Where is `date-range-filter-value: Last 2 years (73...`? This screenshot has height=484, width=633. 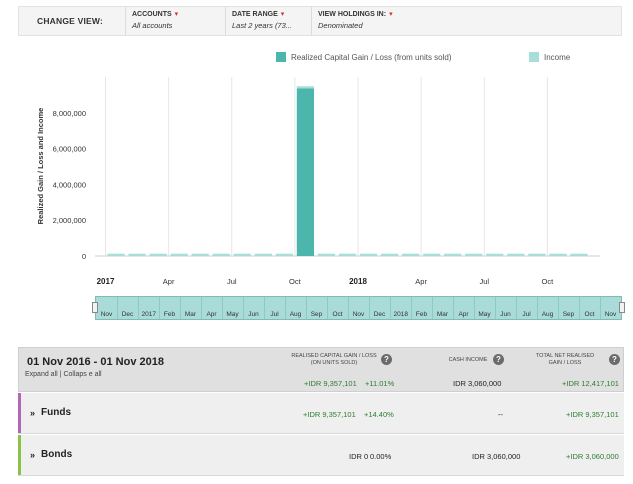 date-range-filter-value: Last 2 years (73... is located at coordinates (262, 25).